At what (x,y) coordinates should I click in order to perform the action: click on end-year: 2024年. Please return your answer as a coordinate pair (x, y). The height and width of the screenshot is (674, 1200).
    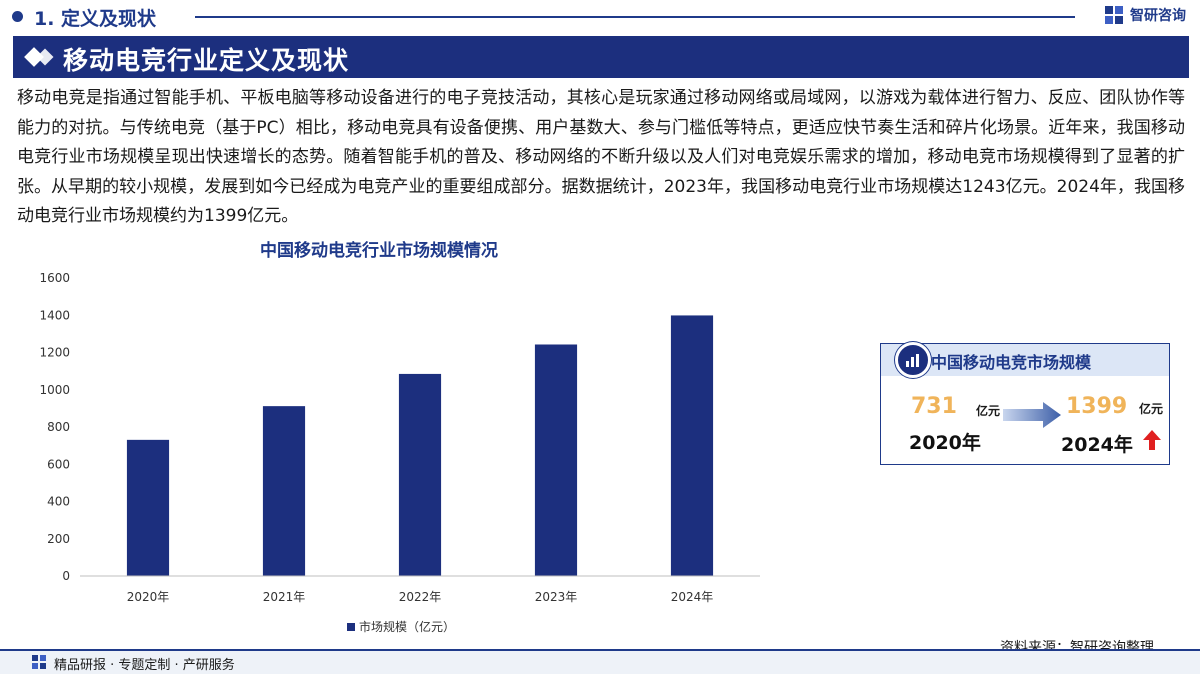
    Looking at the image, I should click on (1097, 445).